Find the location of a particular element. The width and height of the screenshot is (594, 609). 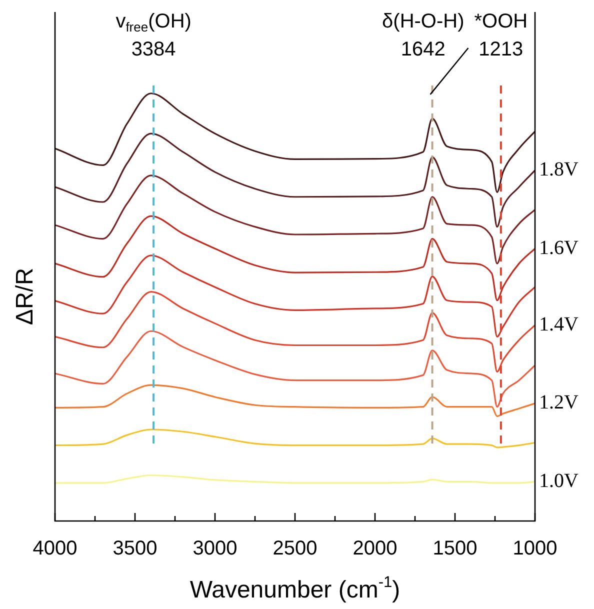

series-label: 1.6V is located at coordinates (559, 247).